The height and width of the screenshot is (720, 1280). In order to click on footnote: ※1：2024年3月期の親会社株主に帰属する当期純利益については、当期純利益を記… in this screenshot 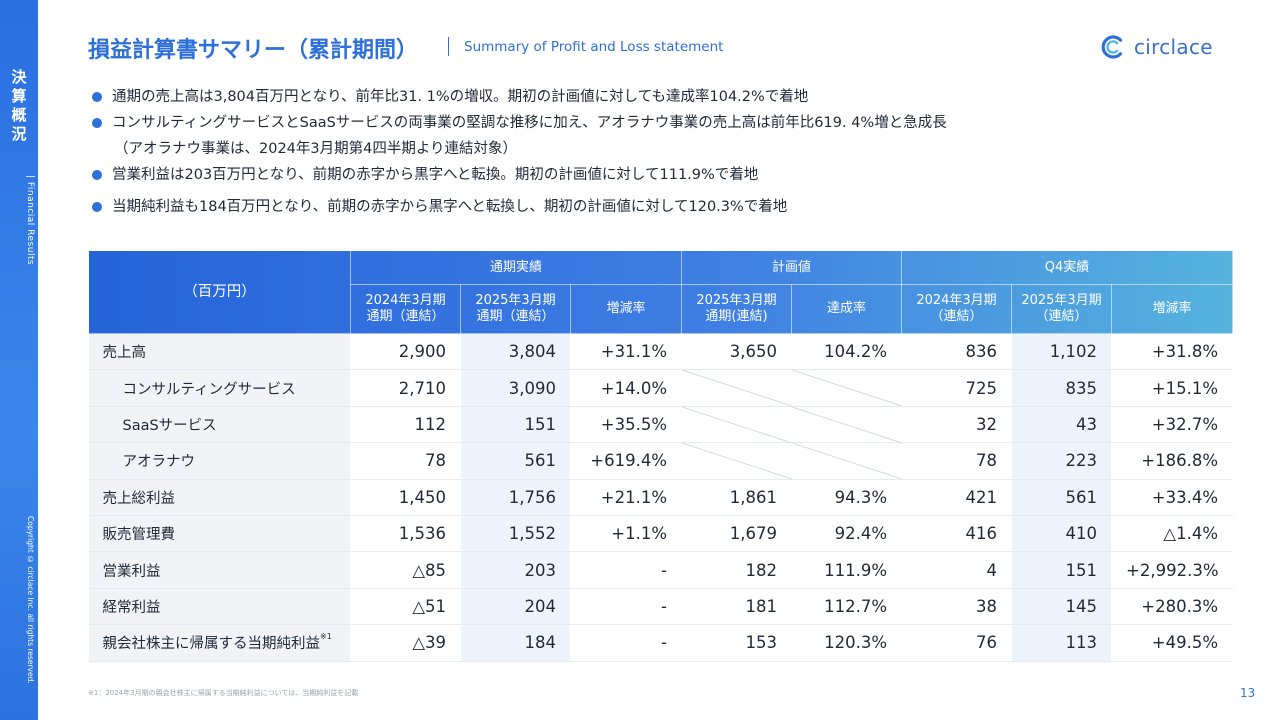, I will do `click(223, 693)`.